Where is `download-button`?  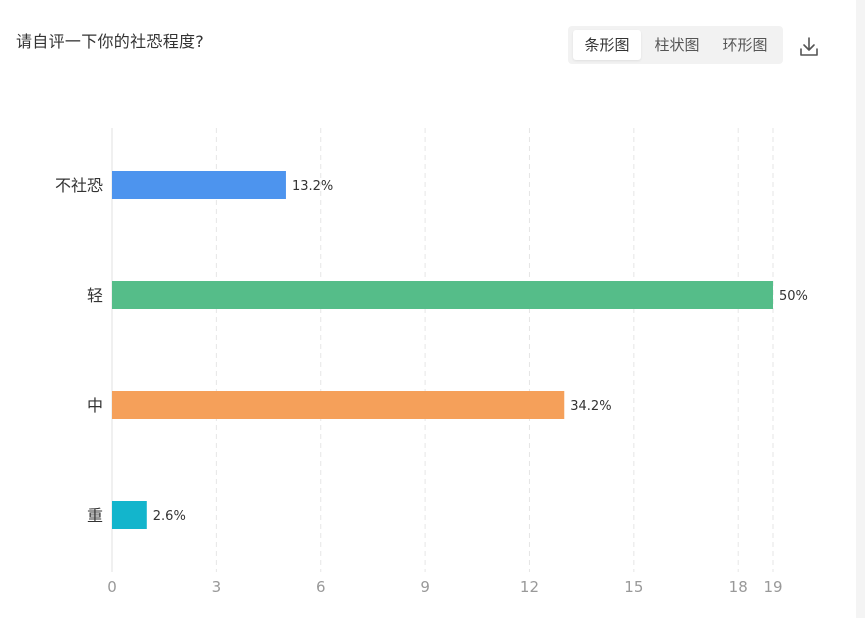
download-button is located at coordinates (809, 47).